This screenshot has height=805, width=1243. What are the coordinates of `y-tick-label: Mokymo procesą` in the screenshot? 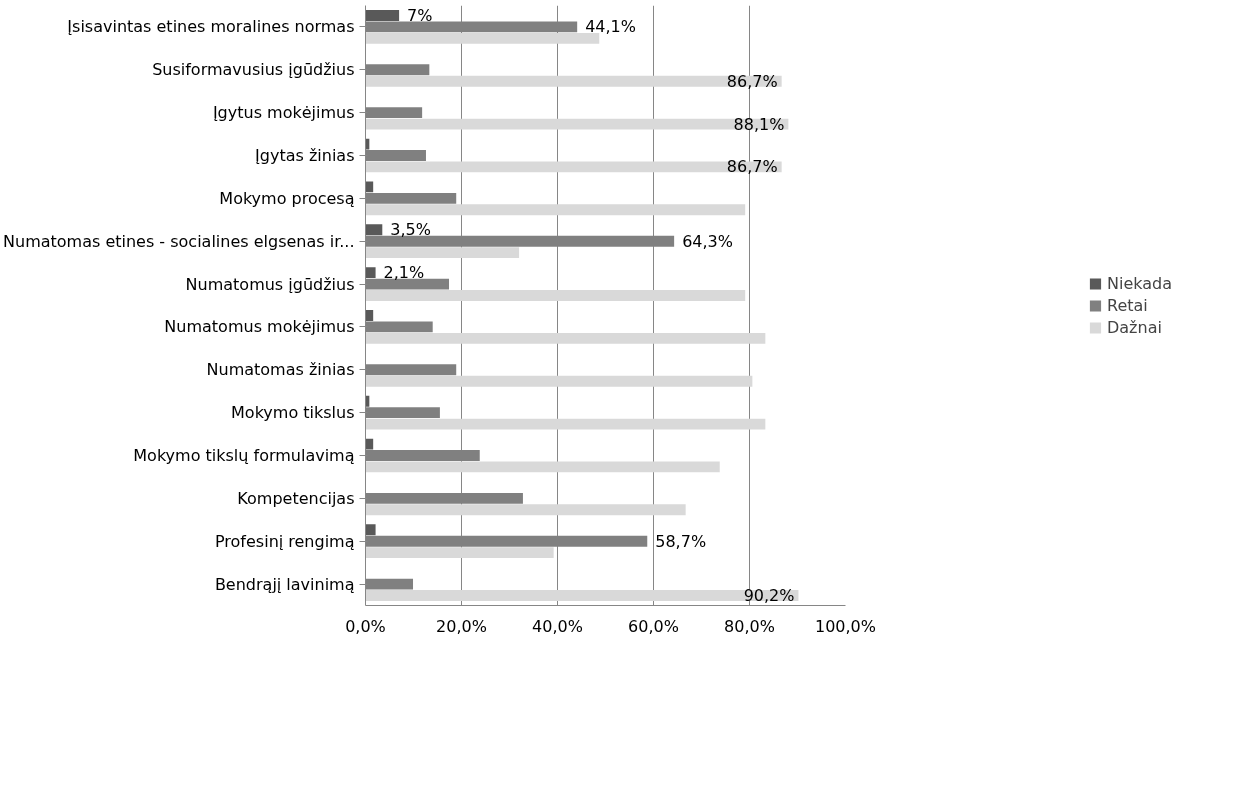 It's located at (287, 198).